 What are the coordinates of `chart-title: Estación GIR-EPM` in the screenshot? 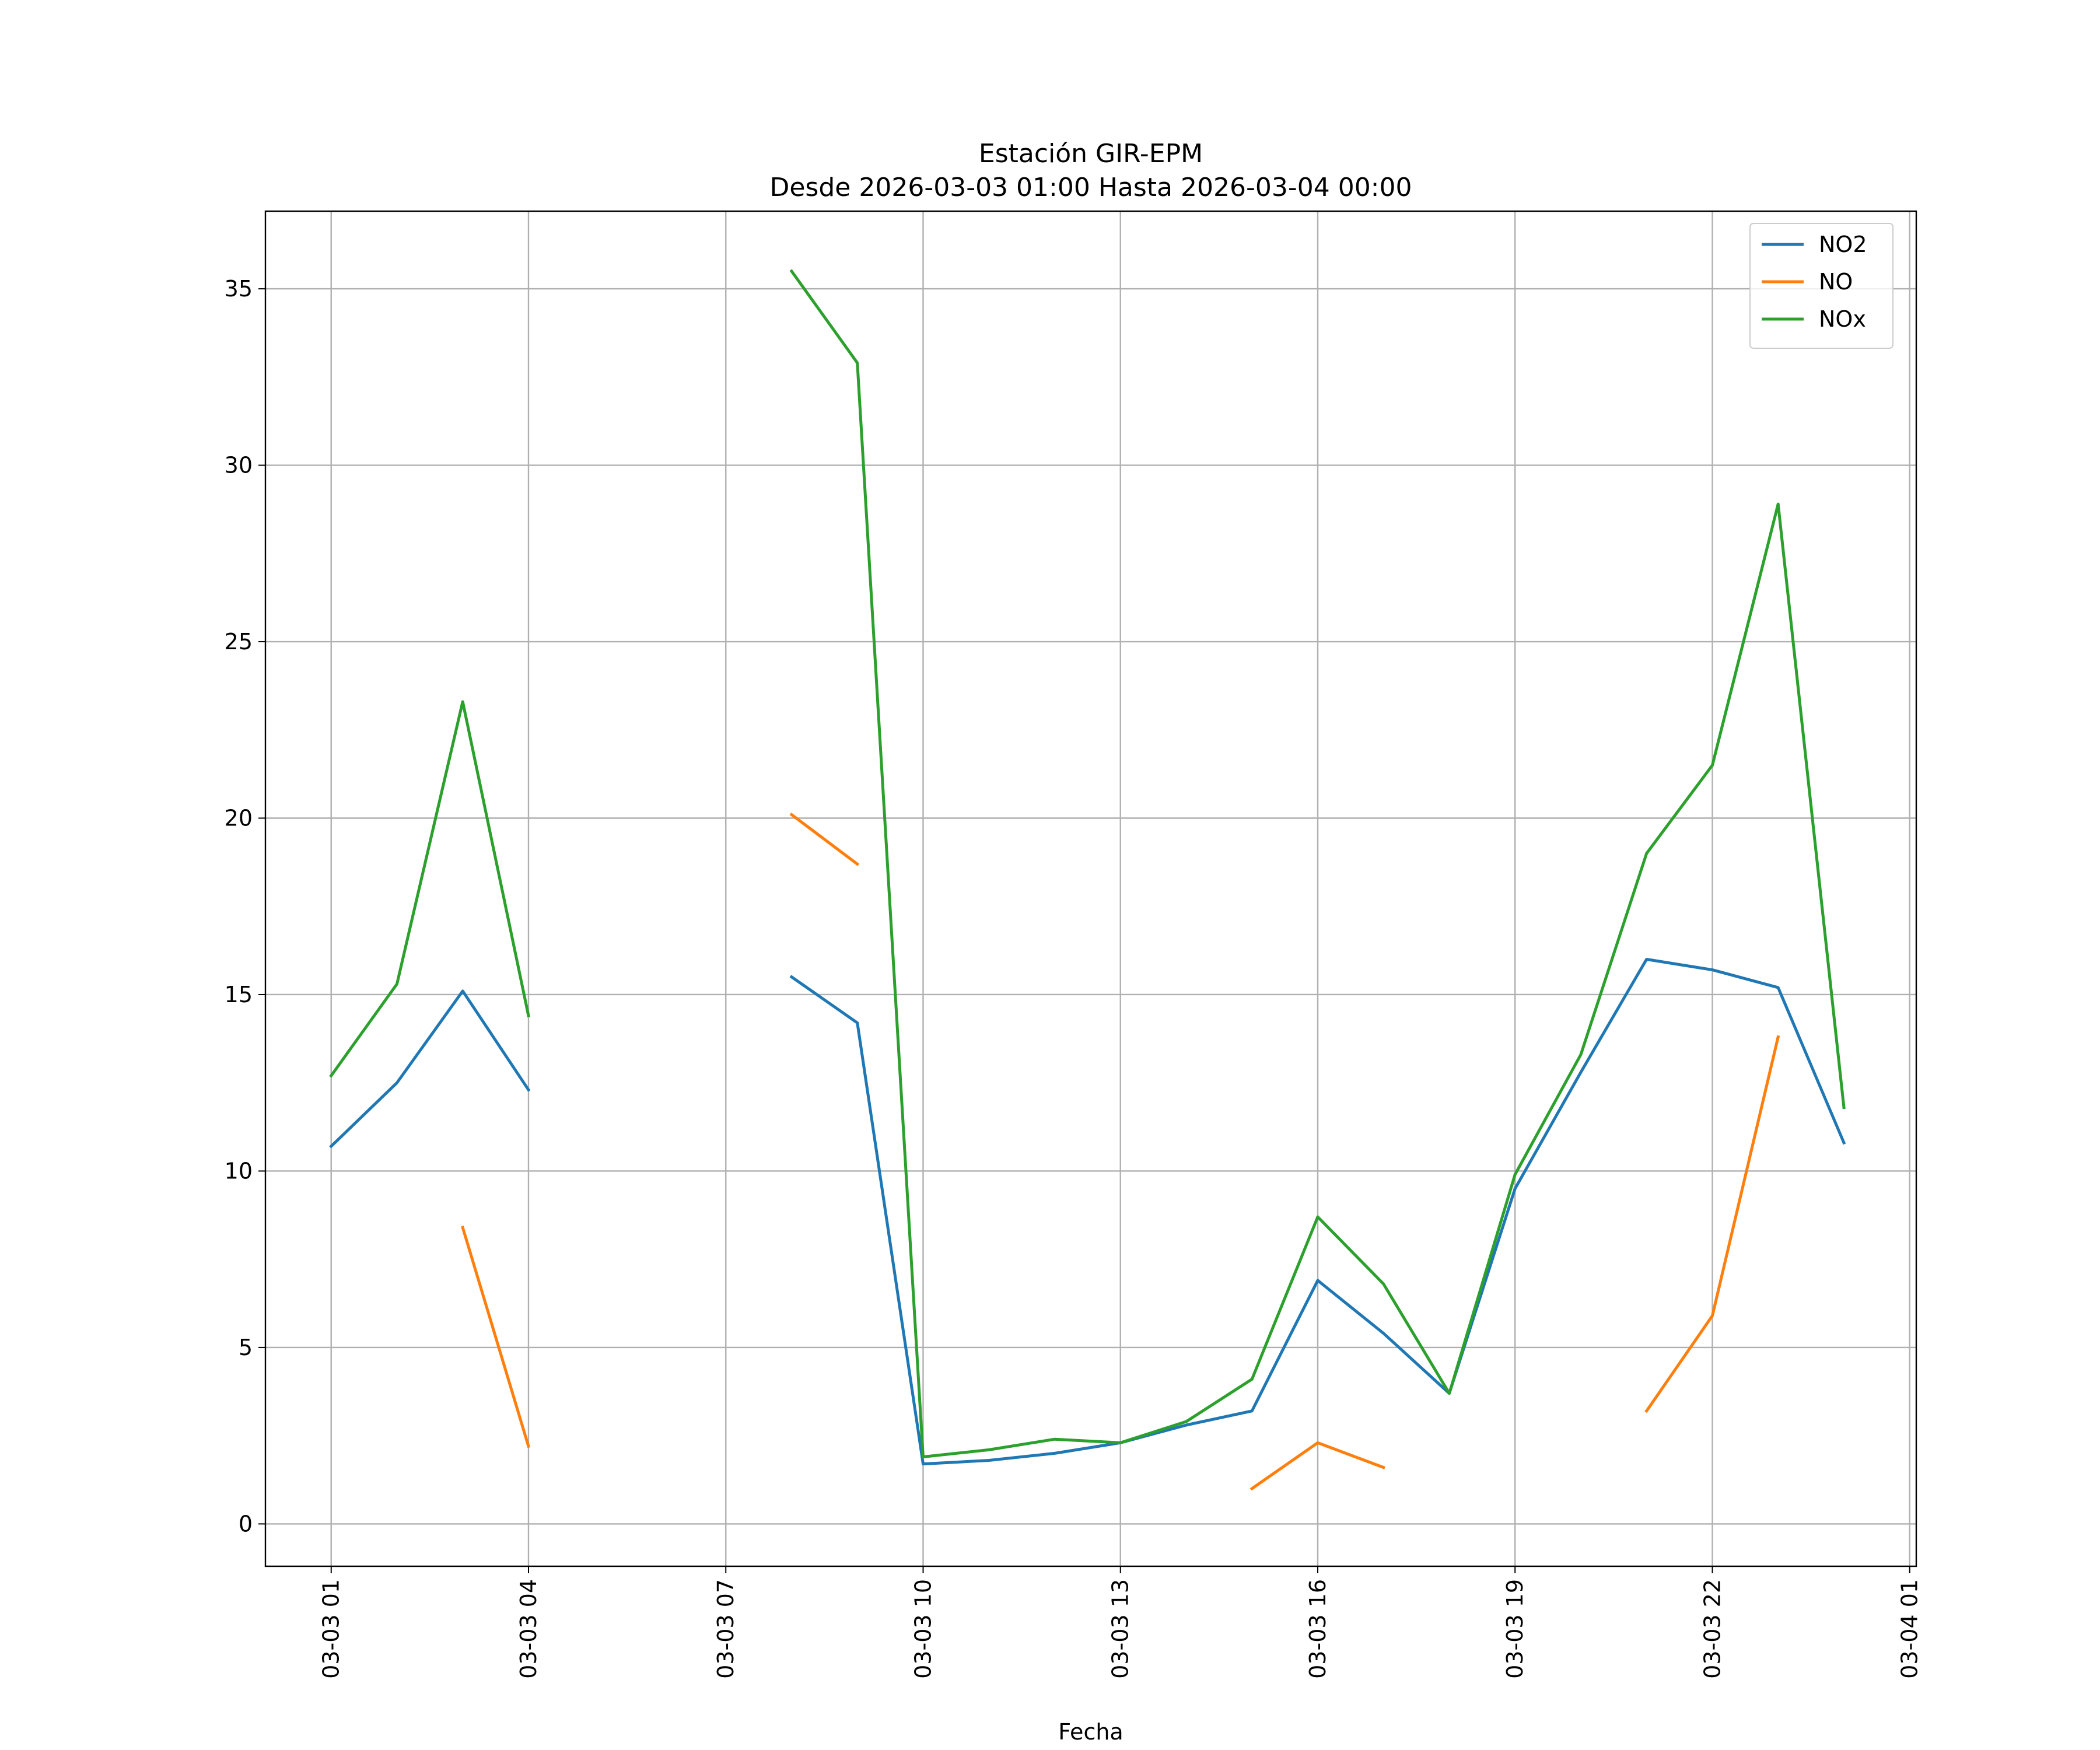 It's located at (1091, 154).